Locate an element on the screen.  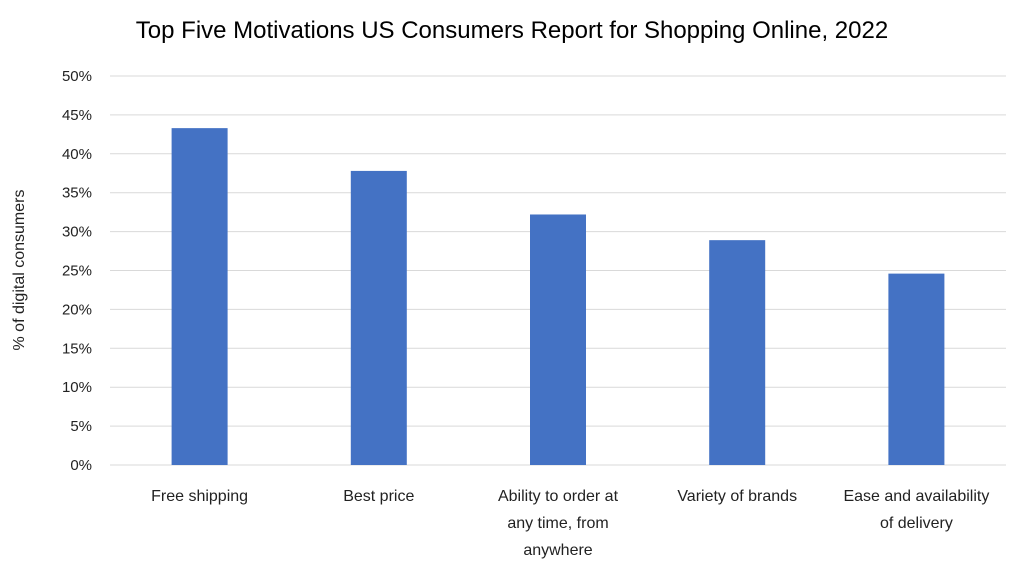
x-category-label: Ease and availability of delivery is located at coordinates (916, 510).